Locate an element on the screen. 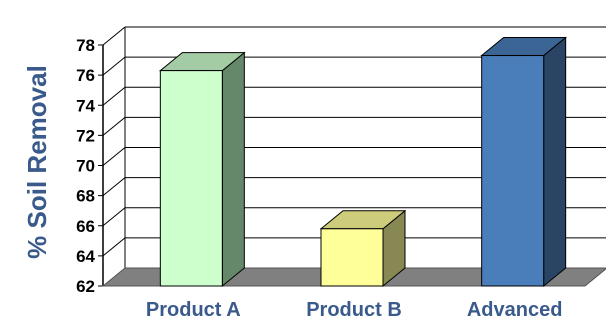 The width and height of the screenshot is (606, 325). y-tick-label: 74 is located at coordinates (85, 105).